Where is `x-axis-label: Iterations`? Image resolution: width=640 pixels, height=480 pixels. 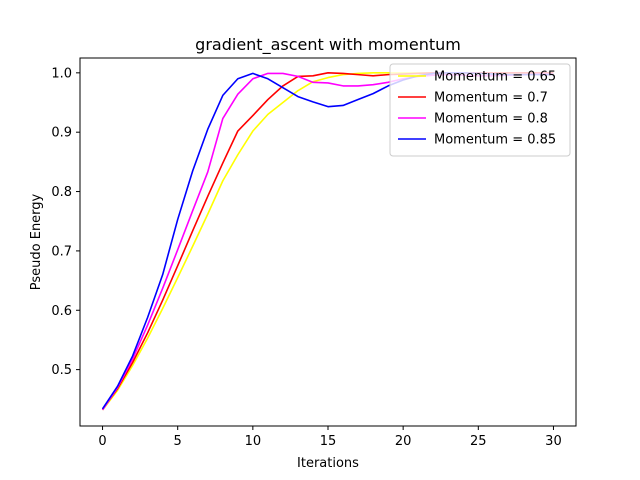
x-axis-label: Iterations is located at coordinates (328, 463).